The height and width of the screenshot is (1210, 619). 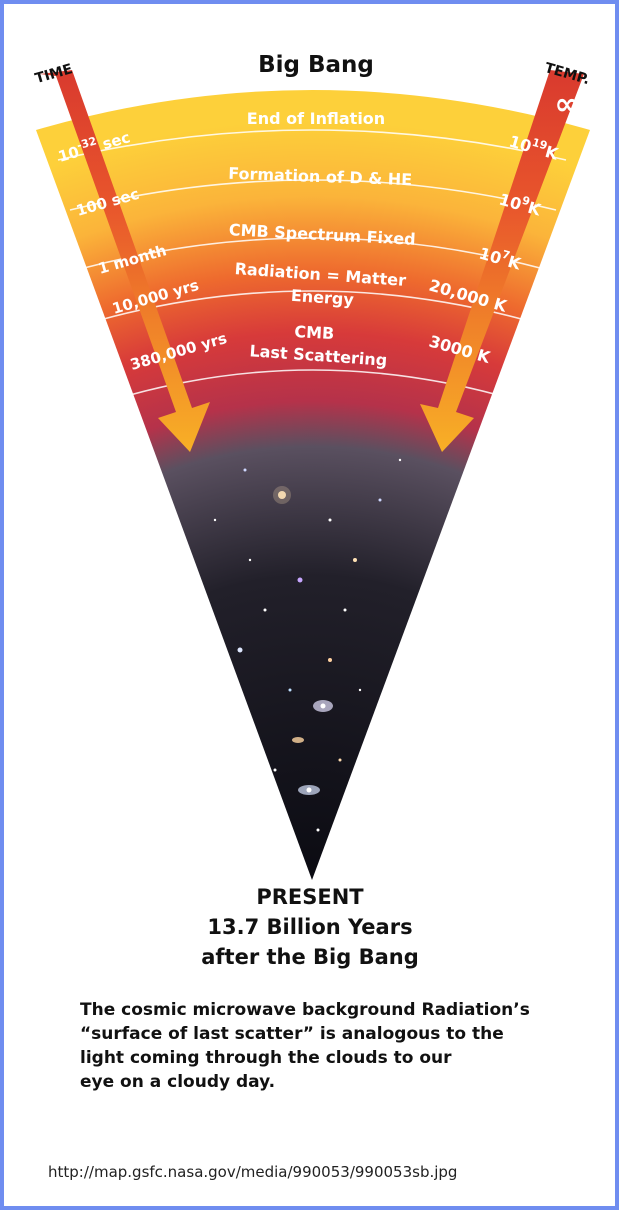 I want to click on caption-line: eye on a cloudy day., so click(x=178, y=1082).